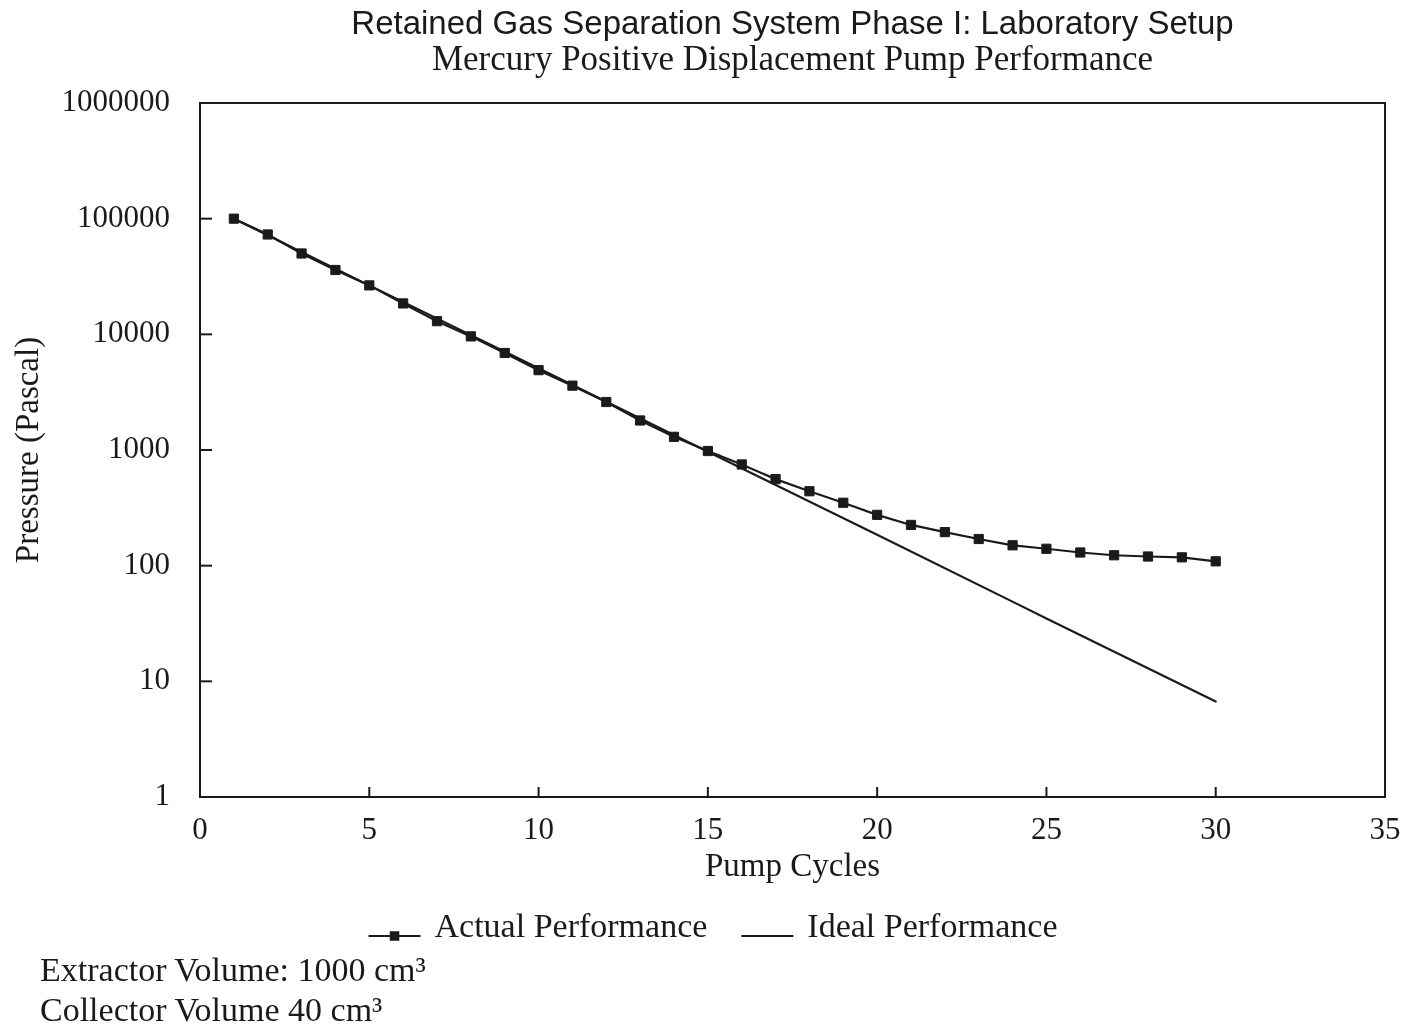 The image size is (1426, 1032). I want to click on text: Extractor Volume: 1000 cm³, so click(233, 969).